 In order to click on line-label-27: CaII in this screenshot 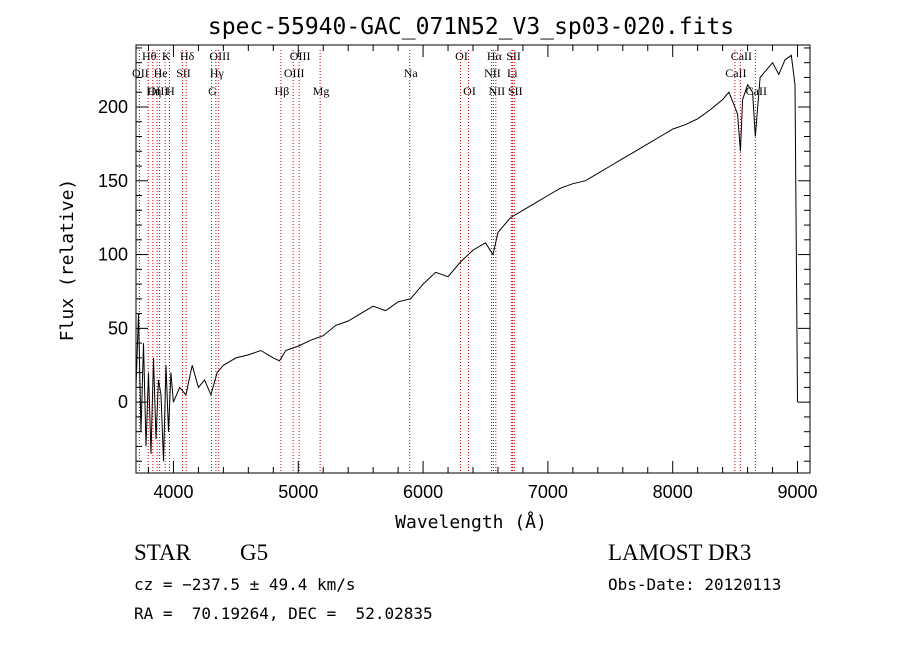, I will do `click(756, 91)`.